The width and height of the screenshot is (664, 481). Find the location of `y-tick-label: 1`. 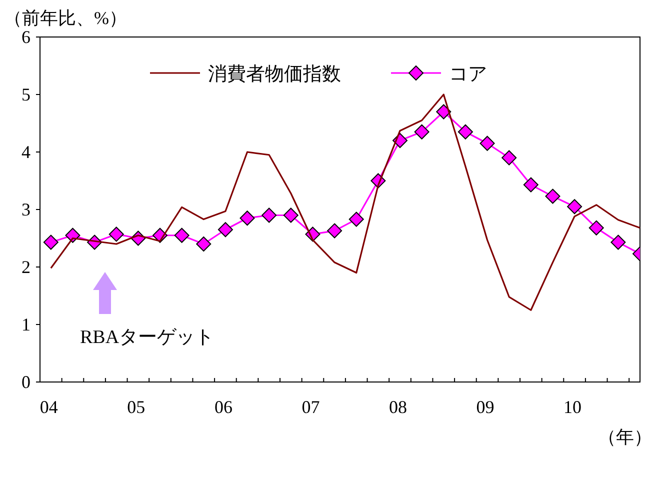

y-tick-label: 1 is located at coordinates (26, 324).